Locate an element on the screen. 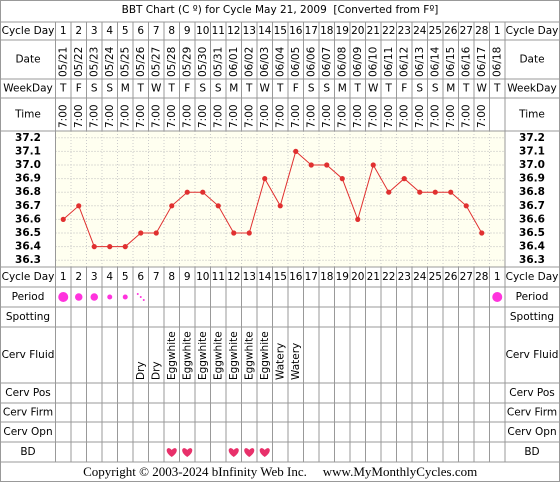 This screenshot has width=560, height=482. y-tick-label: 36.8 is located at coordinates (532, 192).